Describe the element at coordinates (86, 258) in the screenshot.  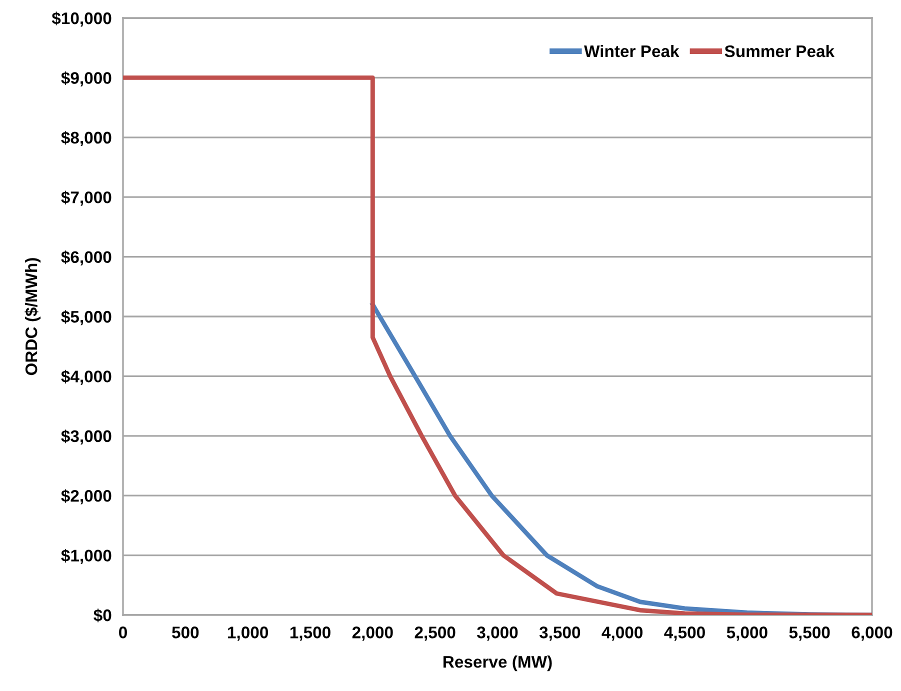
I see `y-tick-label: $6,000` at that location.